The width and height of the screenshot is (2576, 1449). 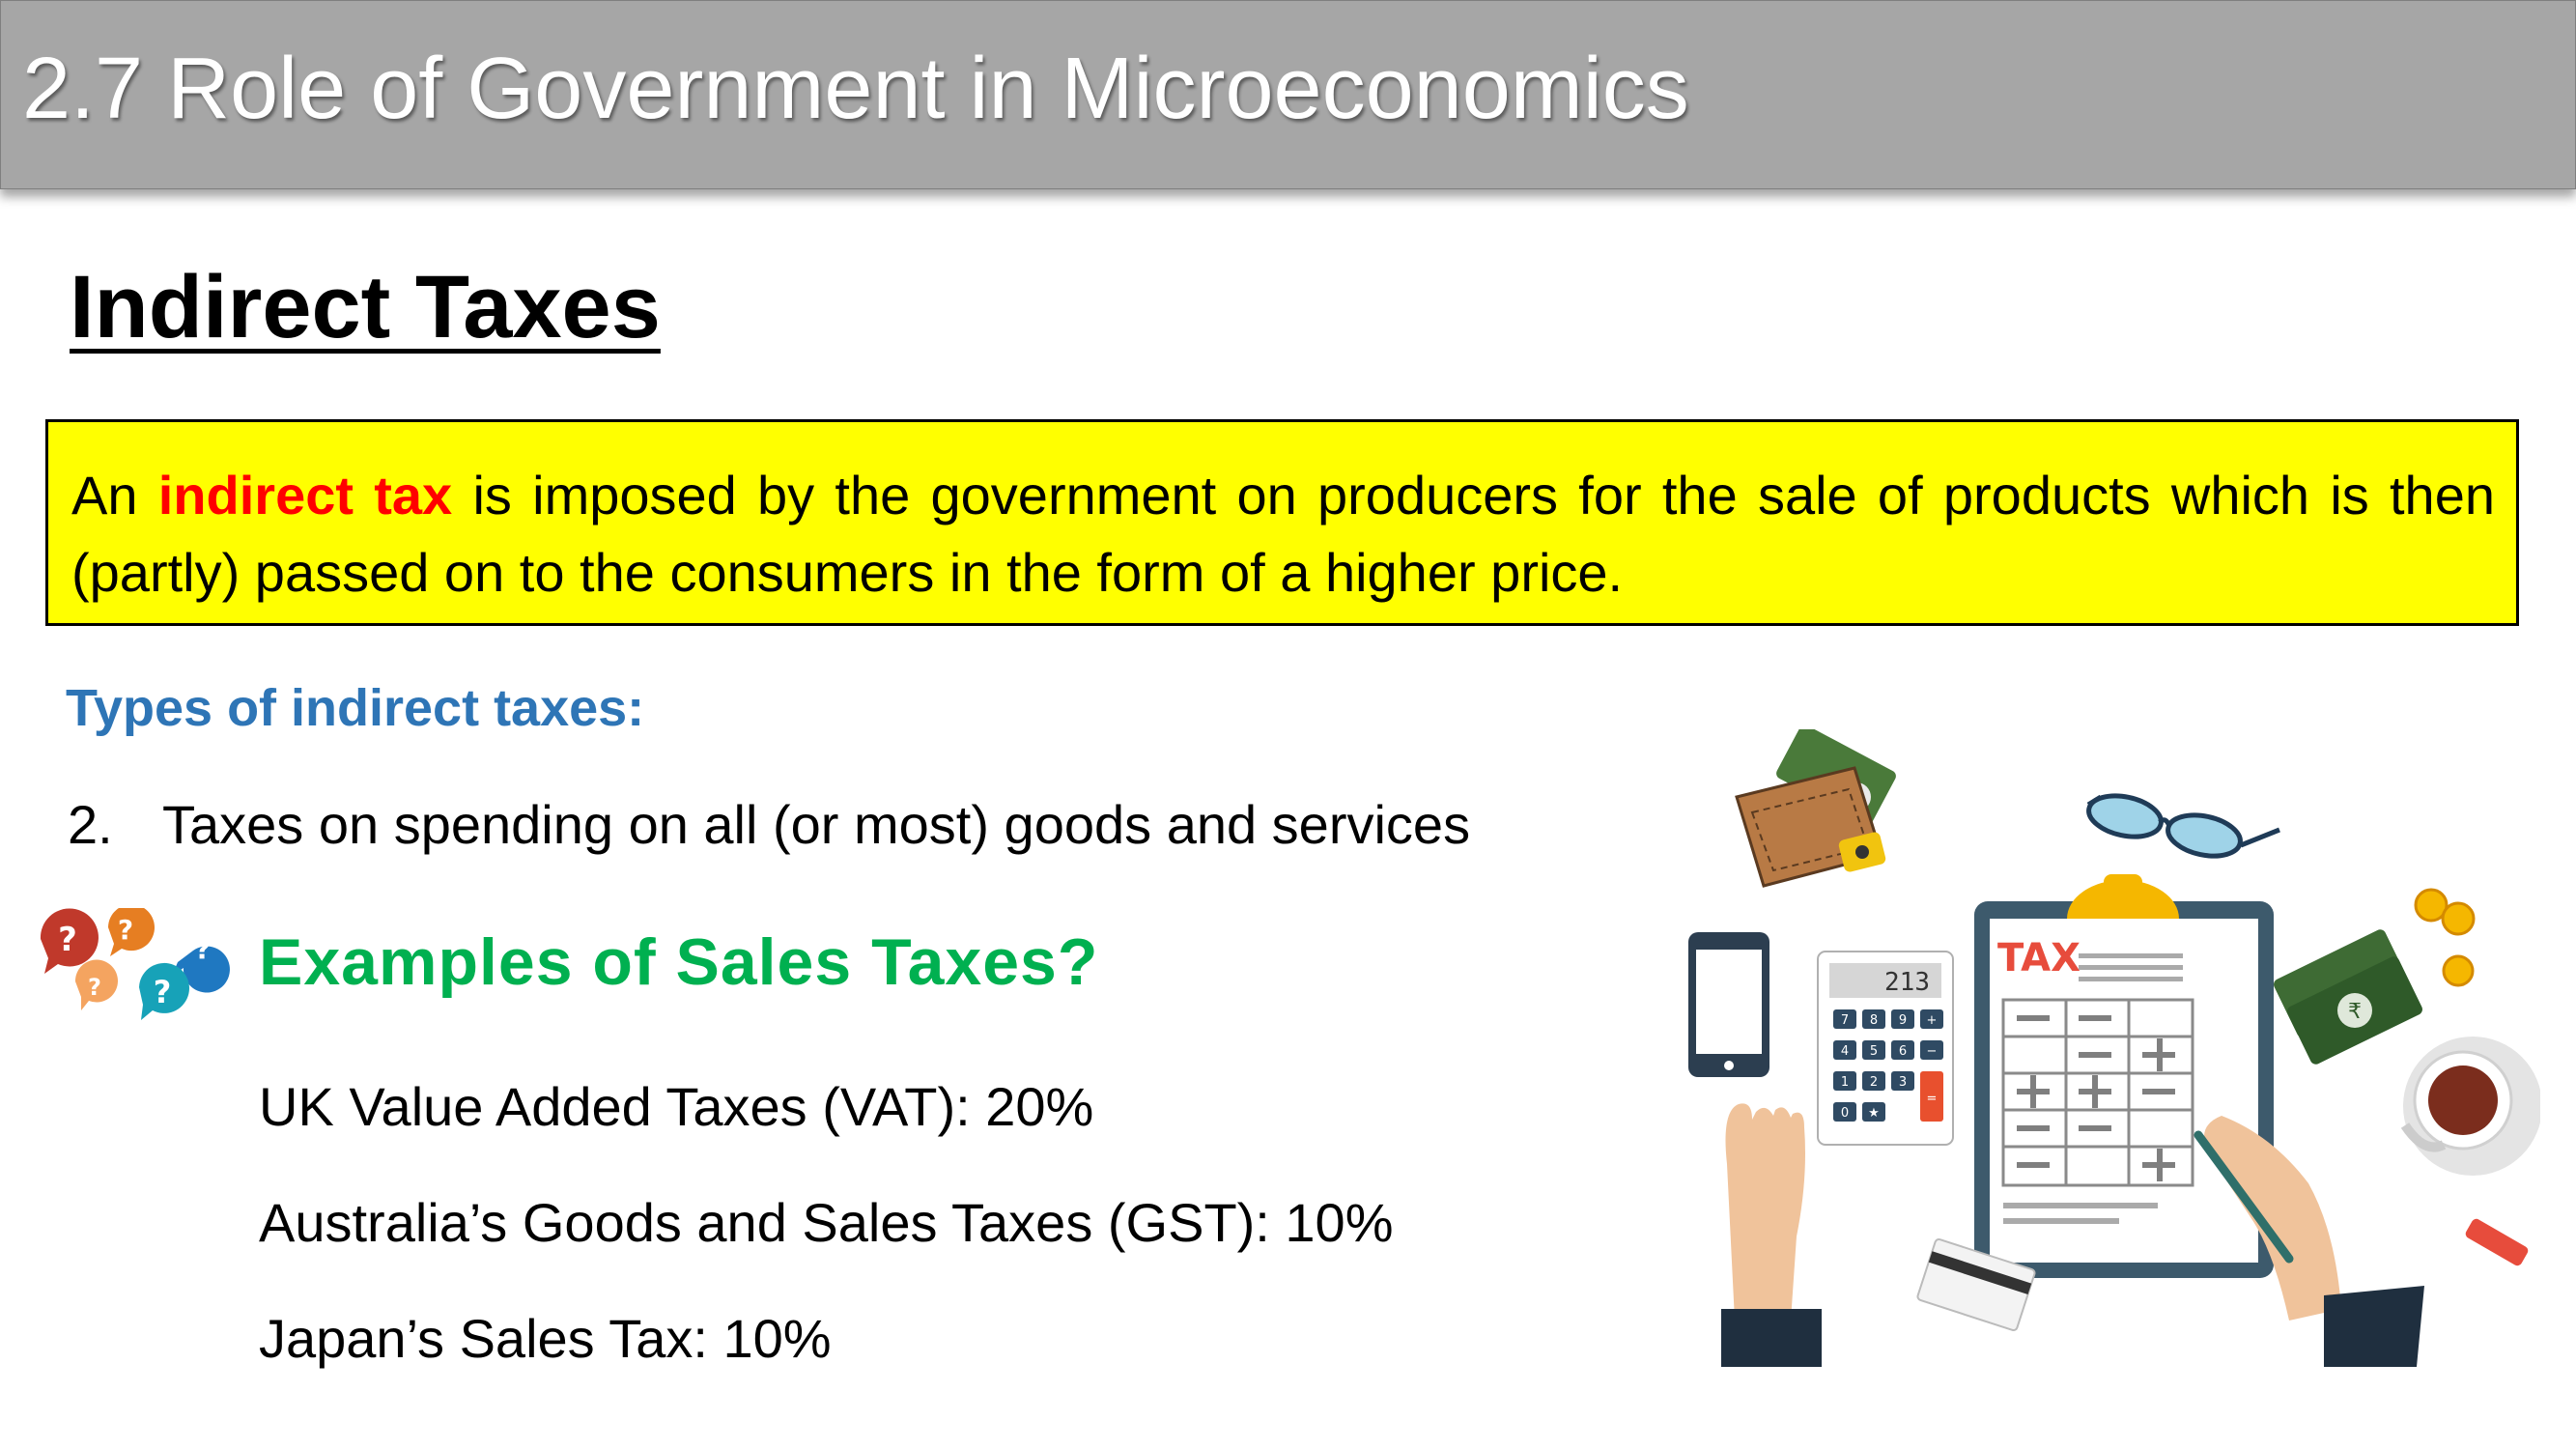 What do you see at coordinates (2445, 937) in the screenshot?
I see `coins-icon` at bounding box center [2445, 937].